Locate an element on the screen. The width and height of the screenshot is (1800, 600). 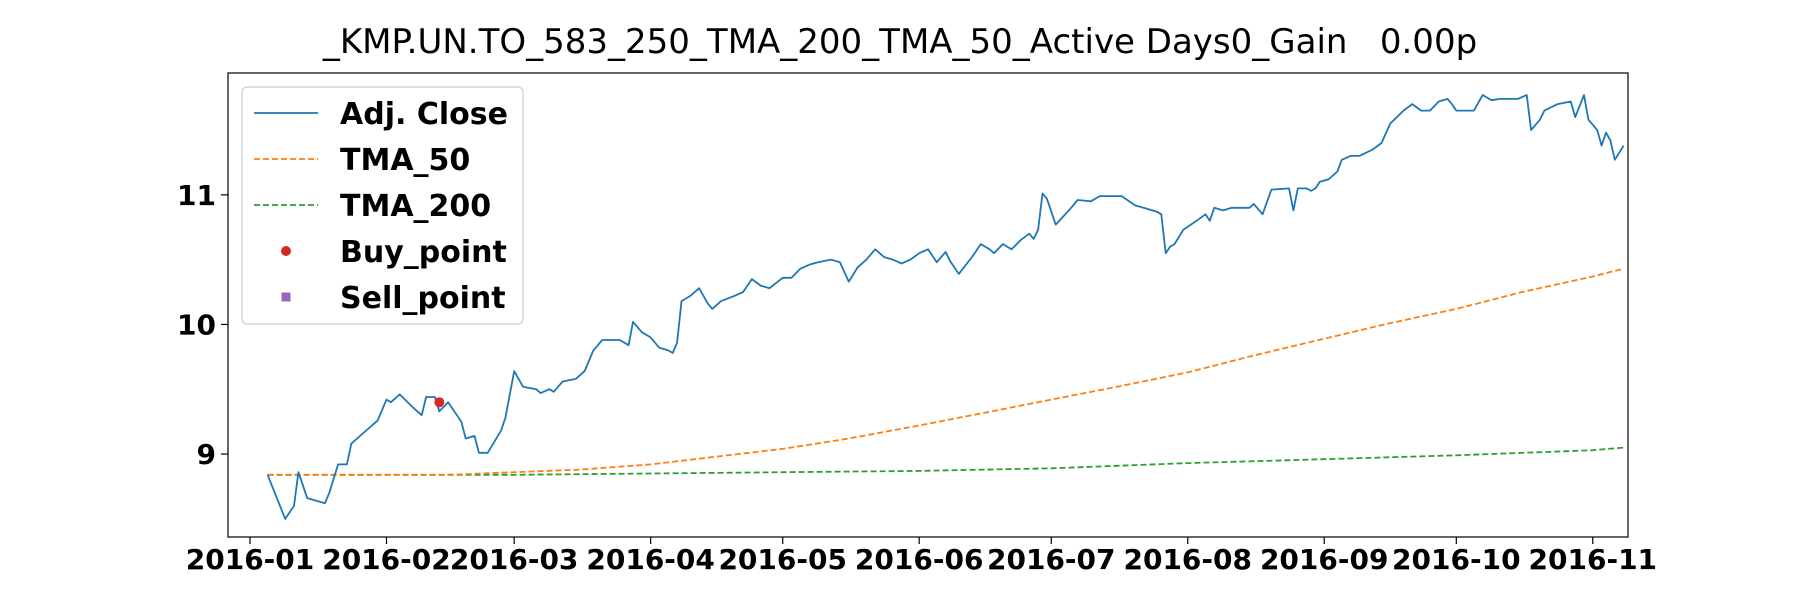
legend-label-sell-point: Sell_point is located at coordinates (423, 298).